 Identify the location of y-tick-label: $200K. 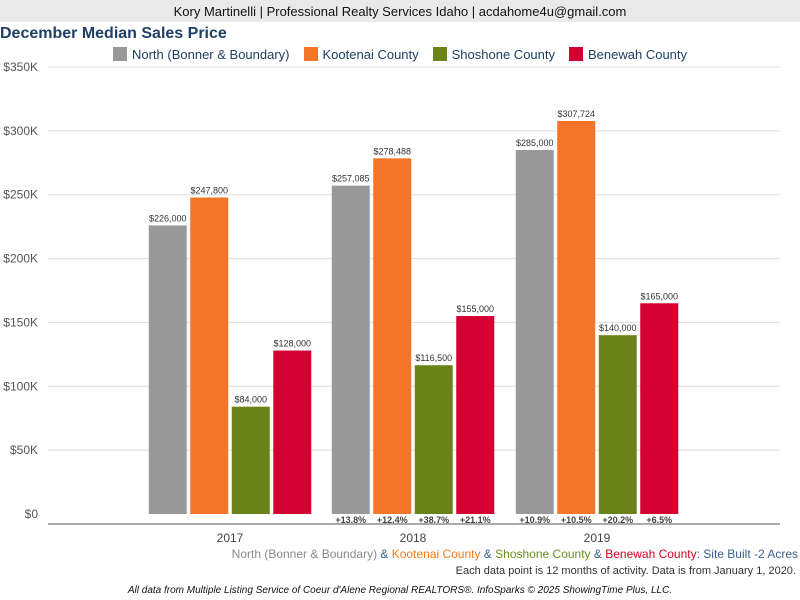
(20, 259).